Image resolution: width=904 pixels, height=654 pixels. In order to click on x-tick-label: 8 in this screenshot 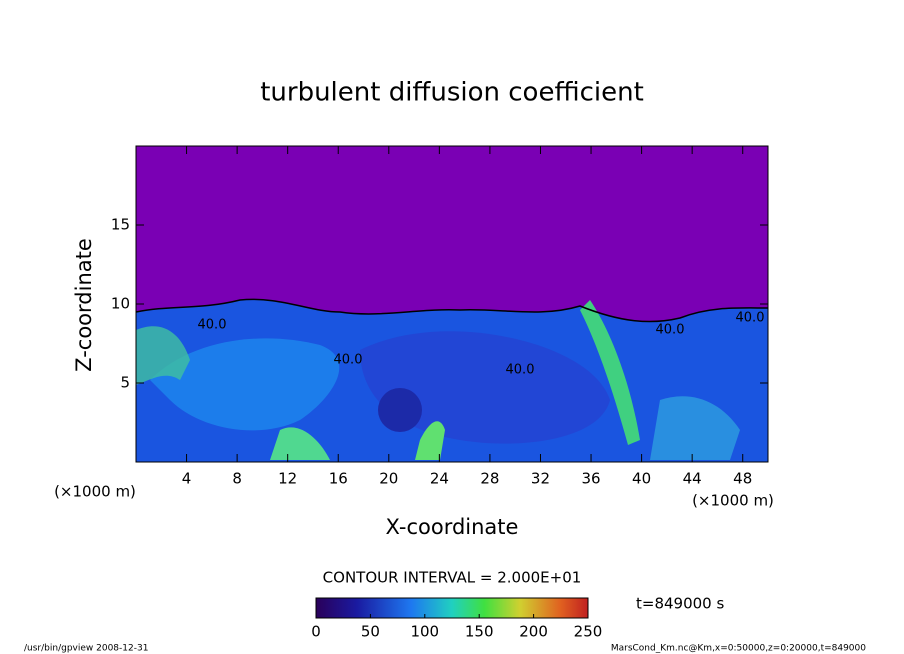, I will do `click(237, 479)`.